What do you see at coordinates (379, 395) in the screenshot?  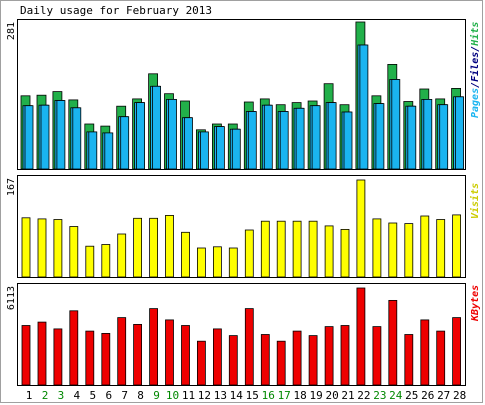 I see `day-label: 23` at bounding box center [379, 395].